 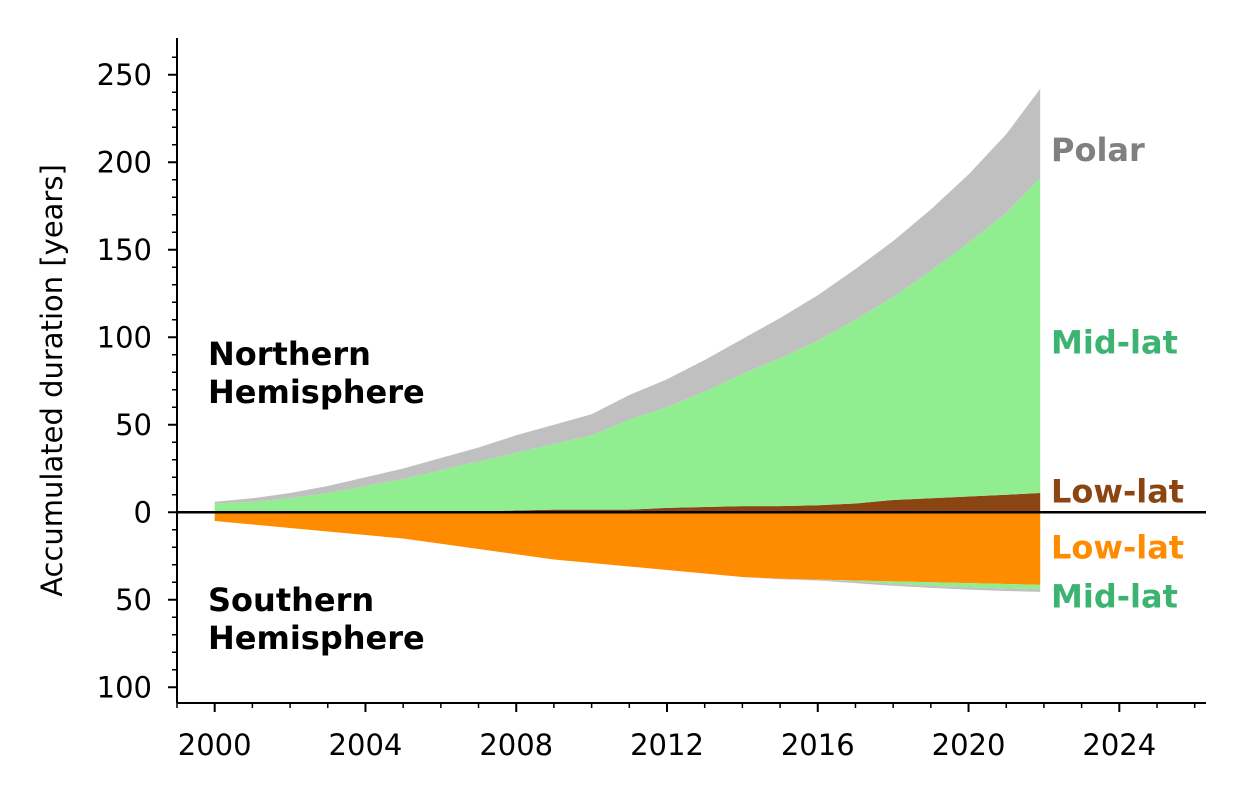 I want to click on northern-hemisphere-label-line-1: Northern, so click(x=289, y=354).